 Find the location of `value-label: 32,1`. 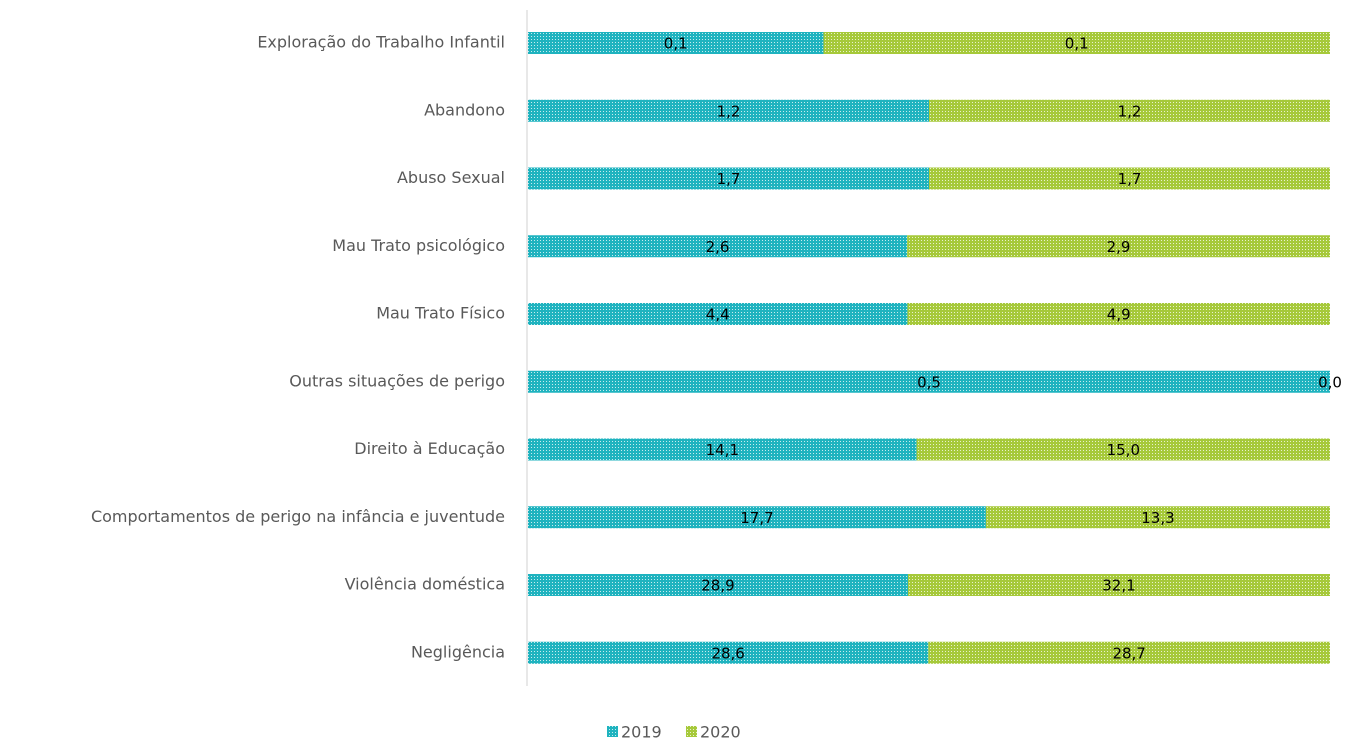

value-label: 32,1 is located at coordinates (1118, 586).